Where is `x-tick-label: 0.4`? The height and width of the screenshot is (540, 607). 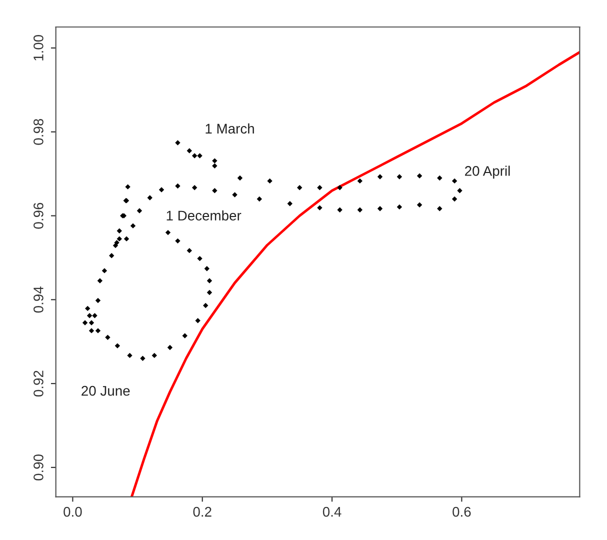 x-tick-label: 0.4 is located at coordinates (332, 511).